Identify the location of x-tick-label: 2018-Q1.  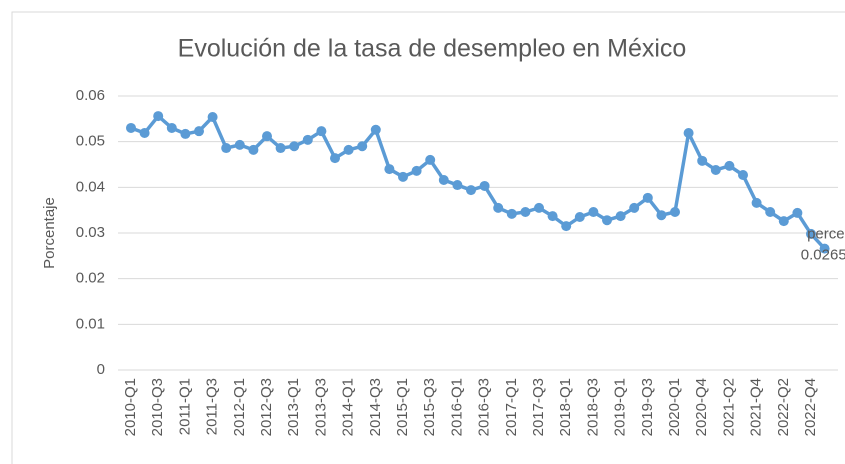
(565, 407).